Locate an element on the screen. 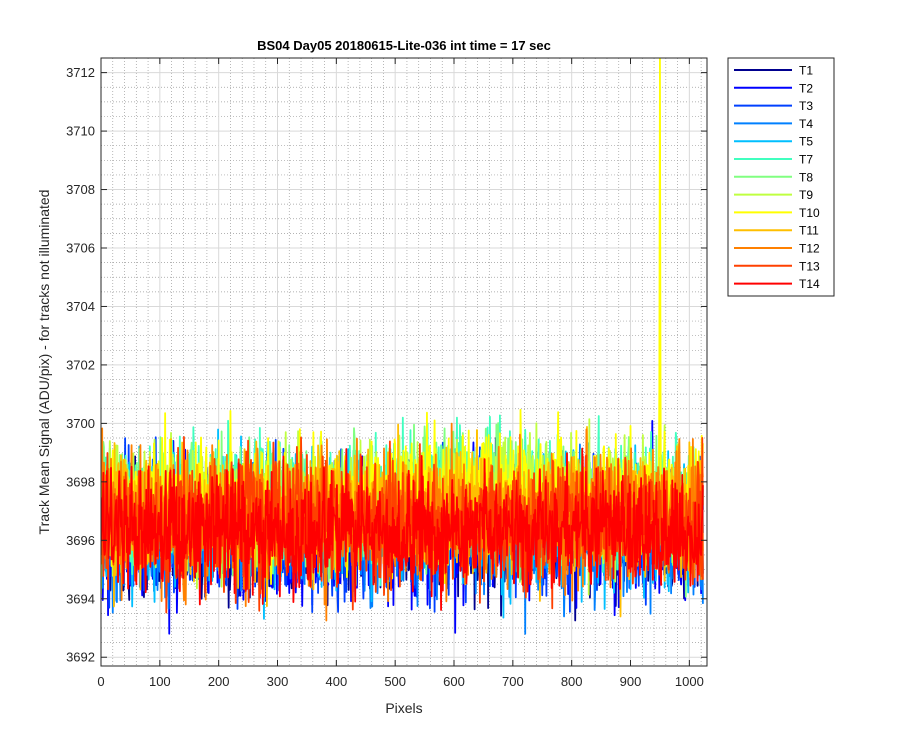 Image resolution: width=900 pixels, height=750 pixels. legend-items: T1 T2 T3 T4 T5 T7 T8 T9 T10 T11 T12 T13 T14 is located at coordinates (777, 177).